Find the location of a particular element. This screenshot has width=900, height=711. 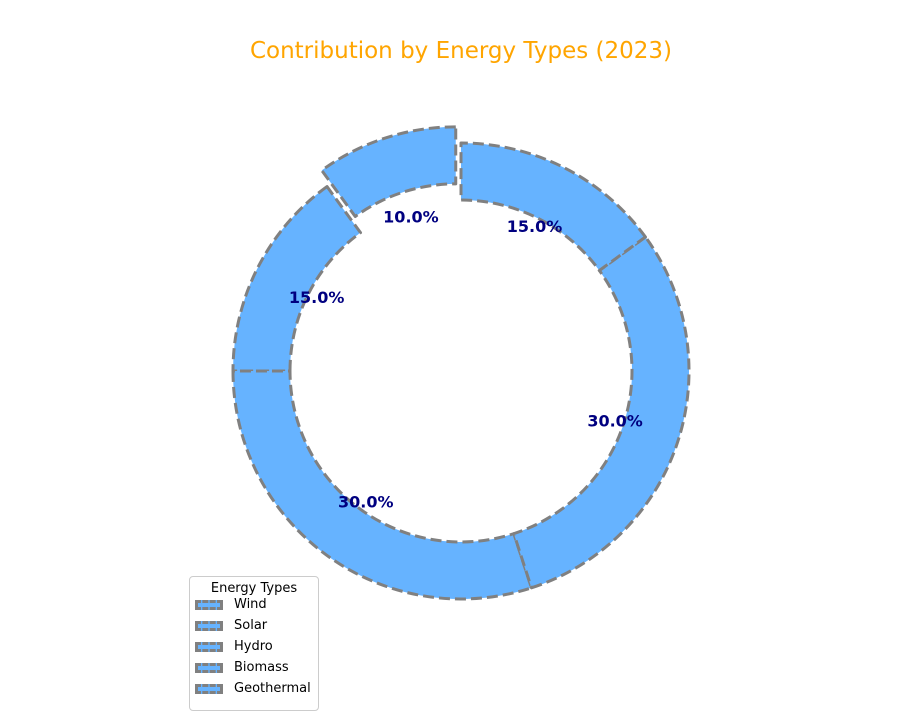

legend-label: Biomass is located at coordinates (261, 667).